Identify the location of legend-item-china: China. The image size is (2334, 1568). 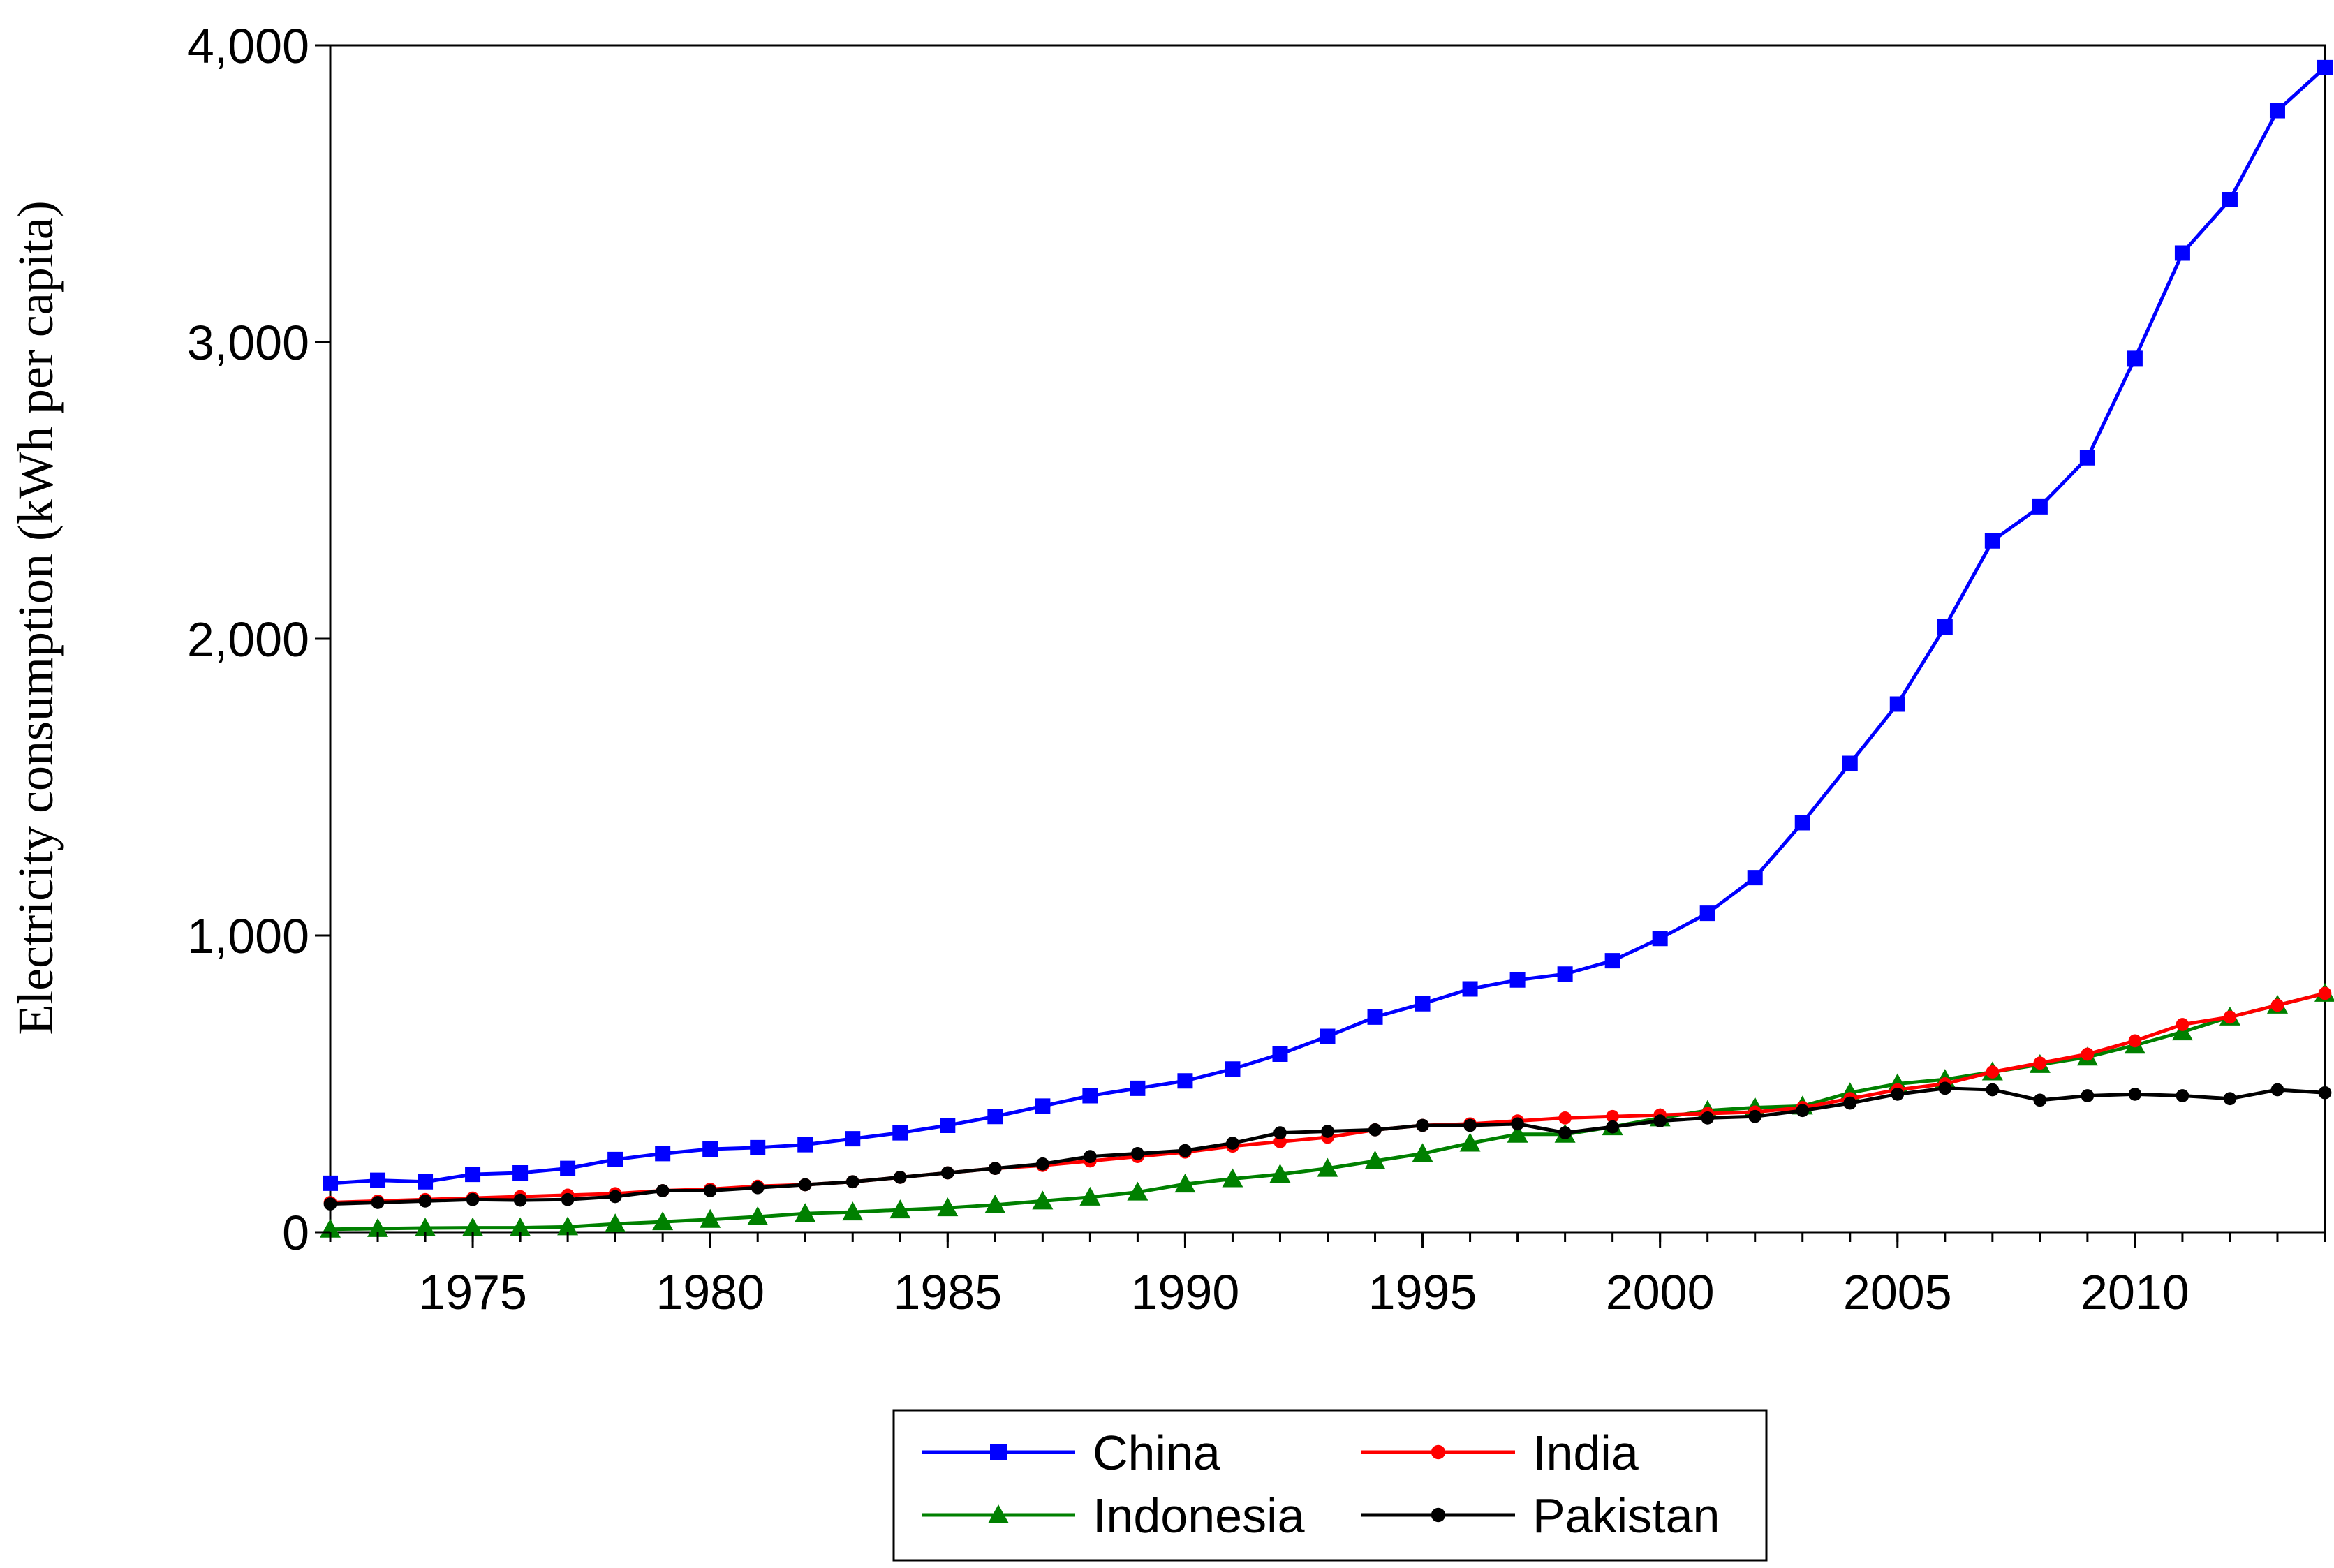
(1071, 1453).